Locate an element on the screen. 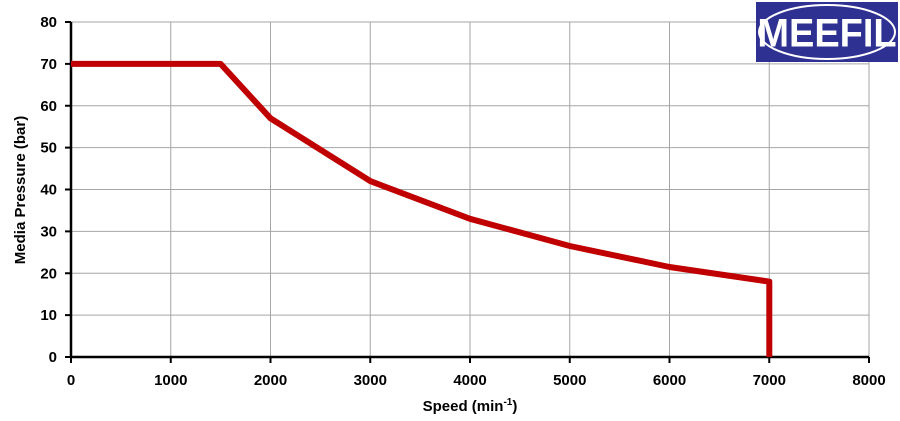  y-tick-label: 60 is located at coordinates (48, 106).